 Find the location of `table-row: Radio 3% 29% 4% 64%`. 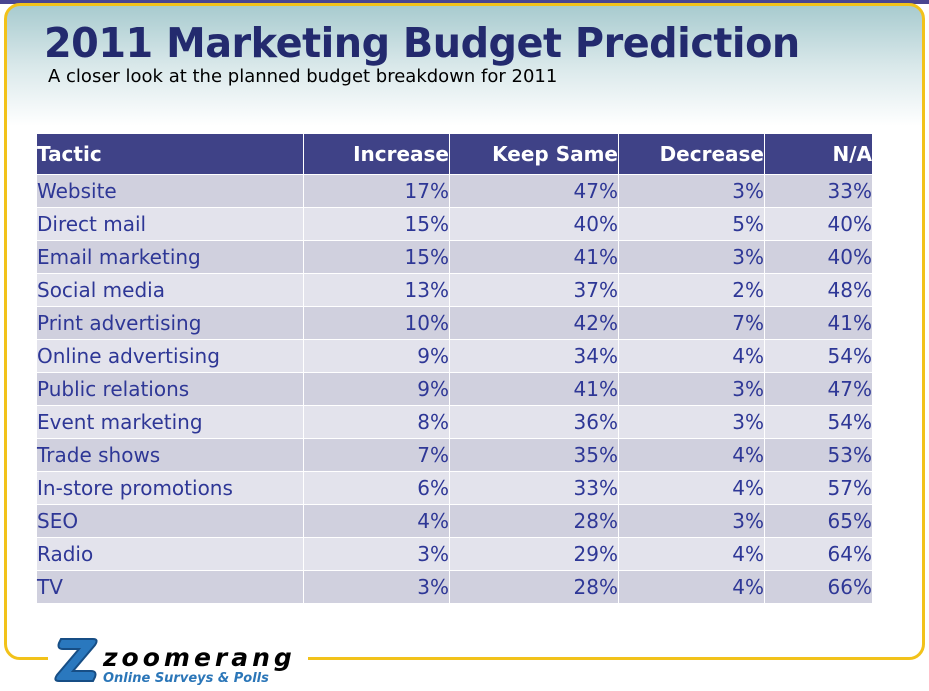

table-row: Radio 3% 29% 4% 64% is located at coordinates (454, 554).